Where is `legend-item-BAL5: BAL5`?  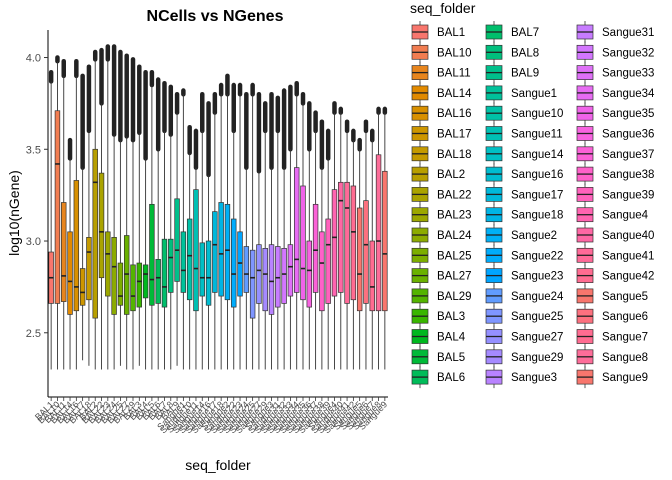 legend-item-BAL5: BAL5 is located at coordinates (438, 356).